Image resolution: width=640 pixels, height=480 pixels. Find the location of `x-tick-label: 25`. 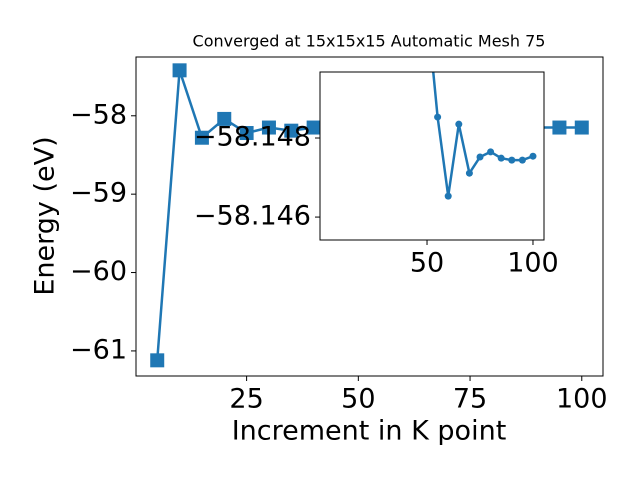

x-tick-label: 25 is located at coordinates (246, 399).